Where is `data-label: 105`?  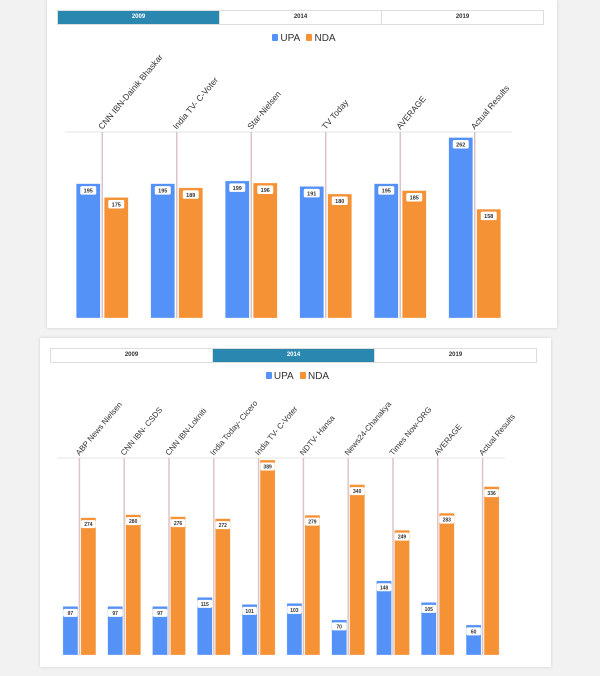 data-label: 105 is located at coordinates (429, 610).